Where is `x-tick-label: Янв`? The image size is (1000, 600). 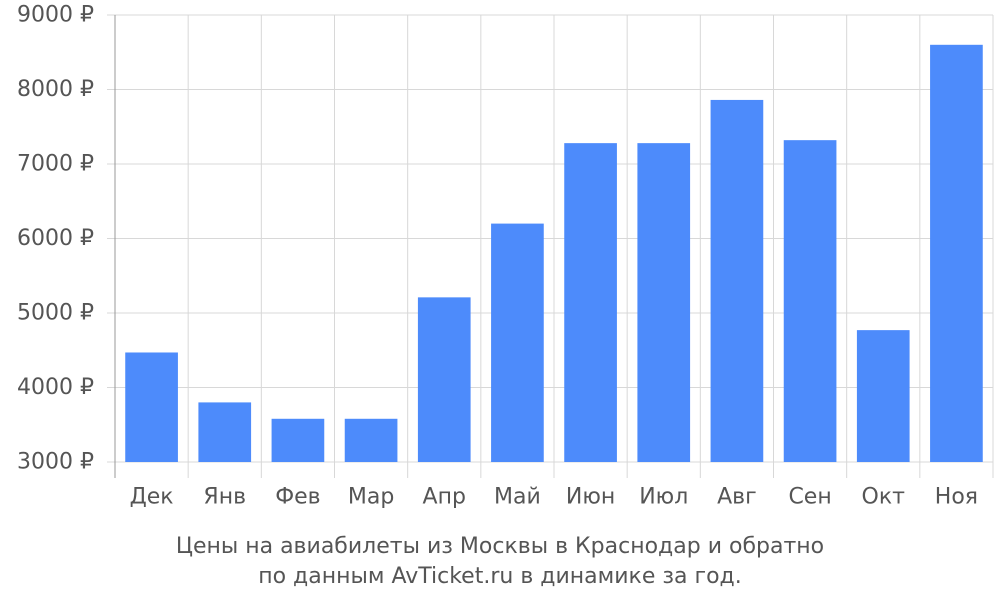 x-tick-label: Янв is located at coordinates (224, 497).